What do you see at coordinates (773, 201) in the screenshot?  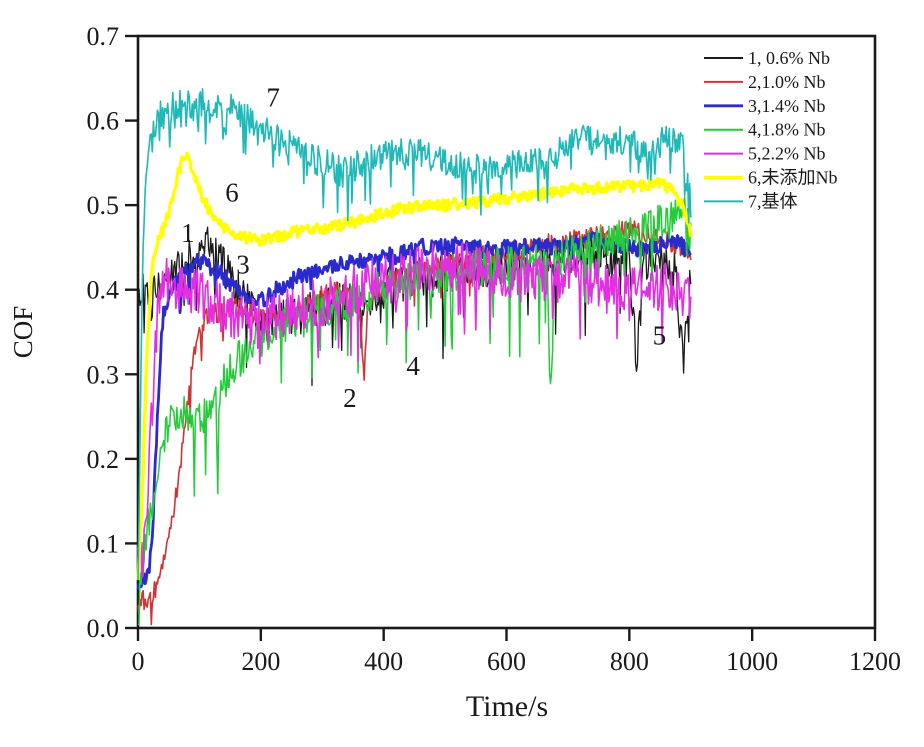 I see `legend-label: 7,基体` at bounding box center [773, 201].